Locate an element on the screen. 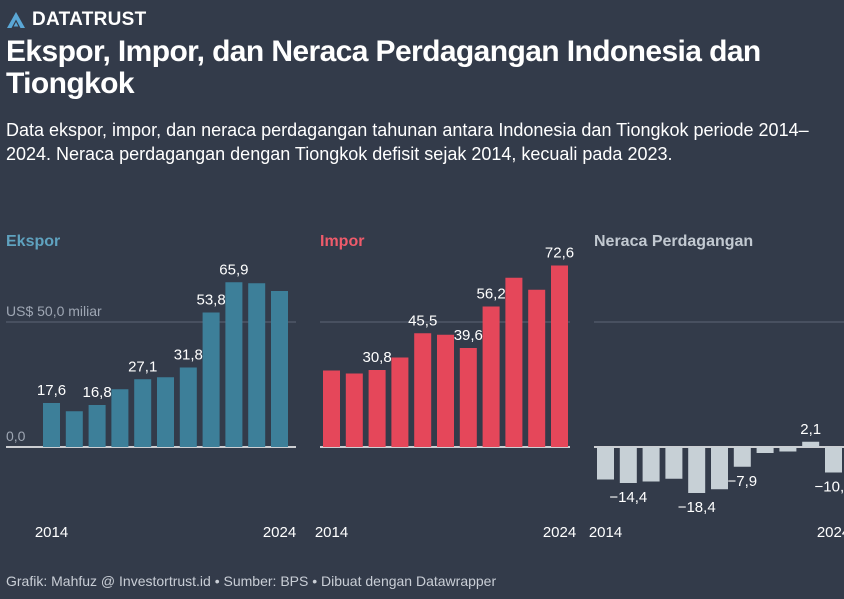  brand: DATATRUST is located at coordinates (76, 20).